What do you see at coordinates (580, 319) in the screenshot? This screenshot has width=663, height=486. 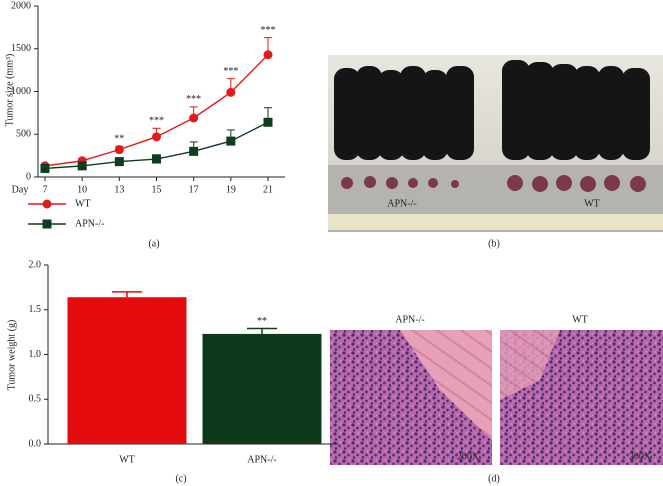 I see `histology-title: WT` at bounding box center [580, 319].